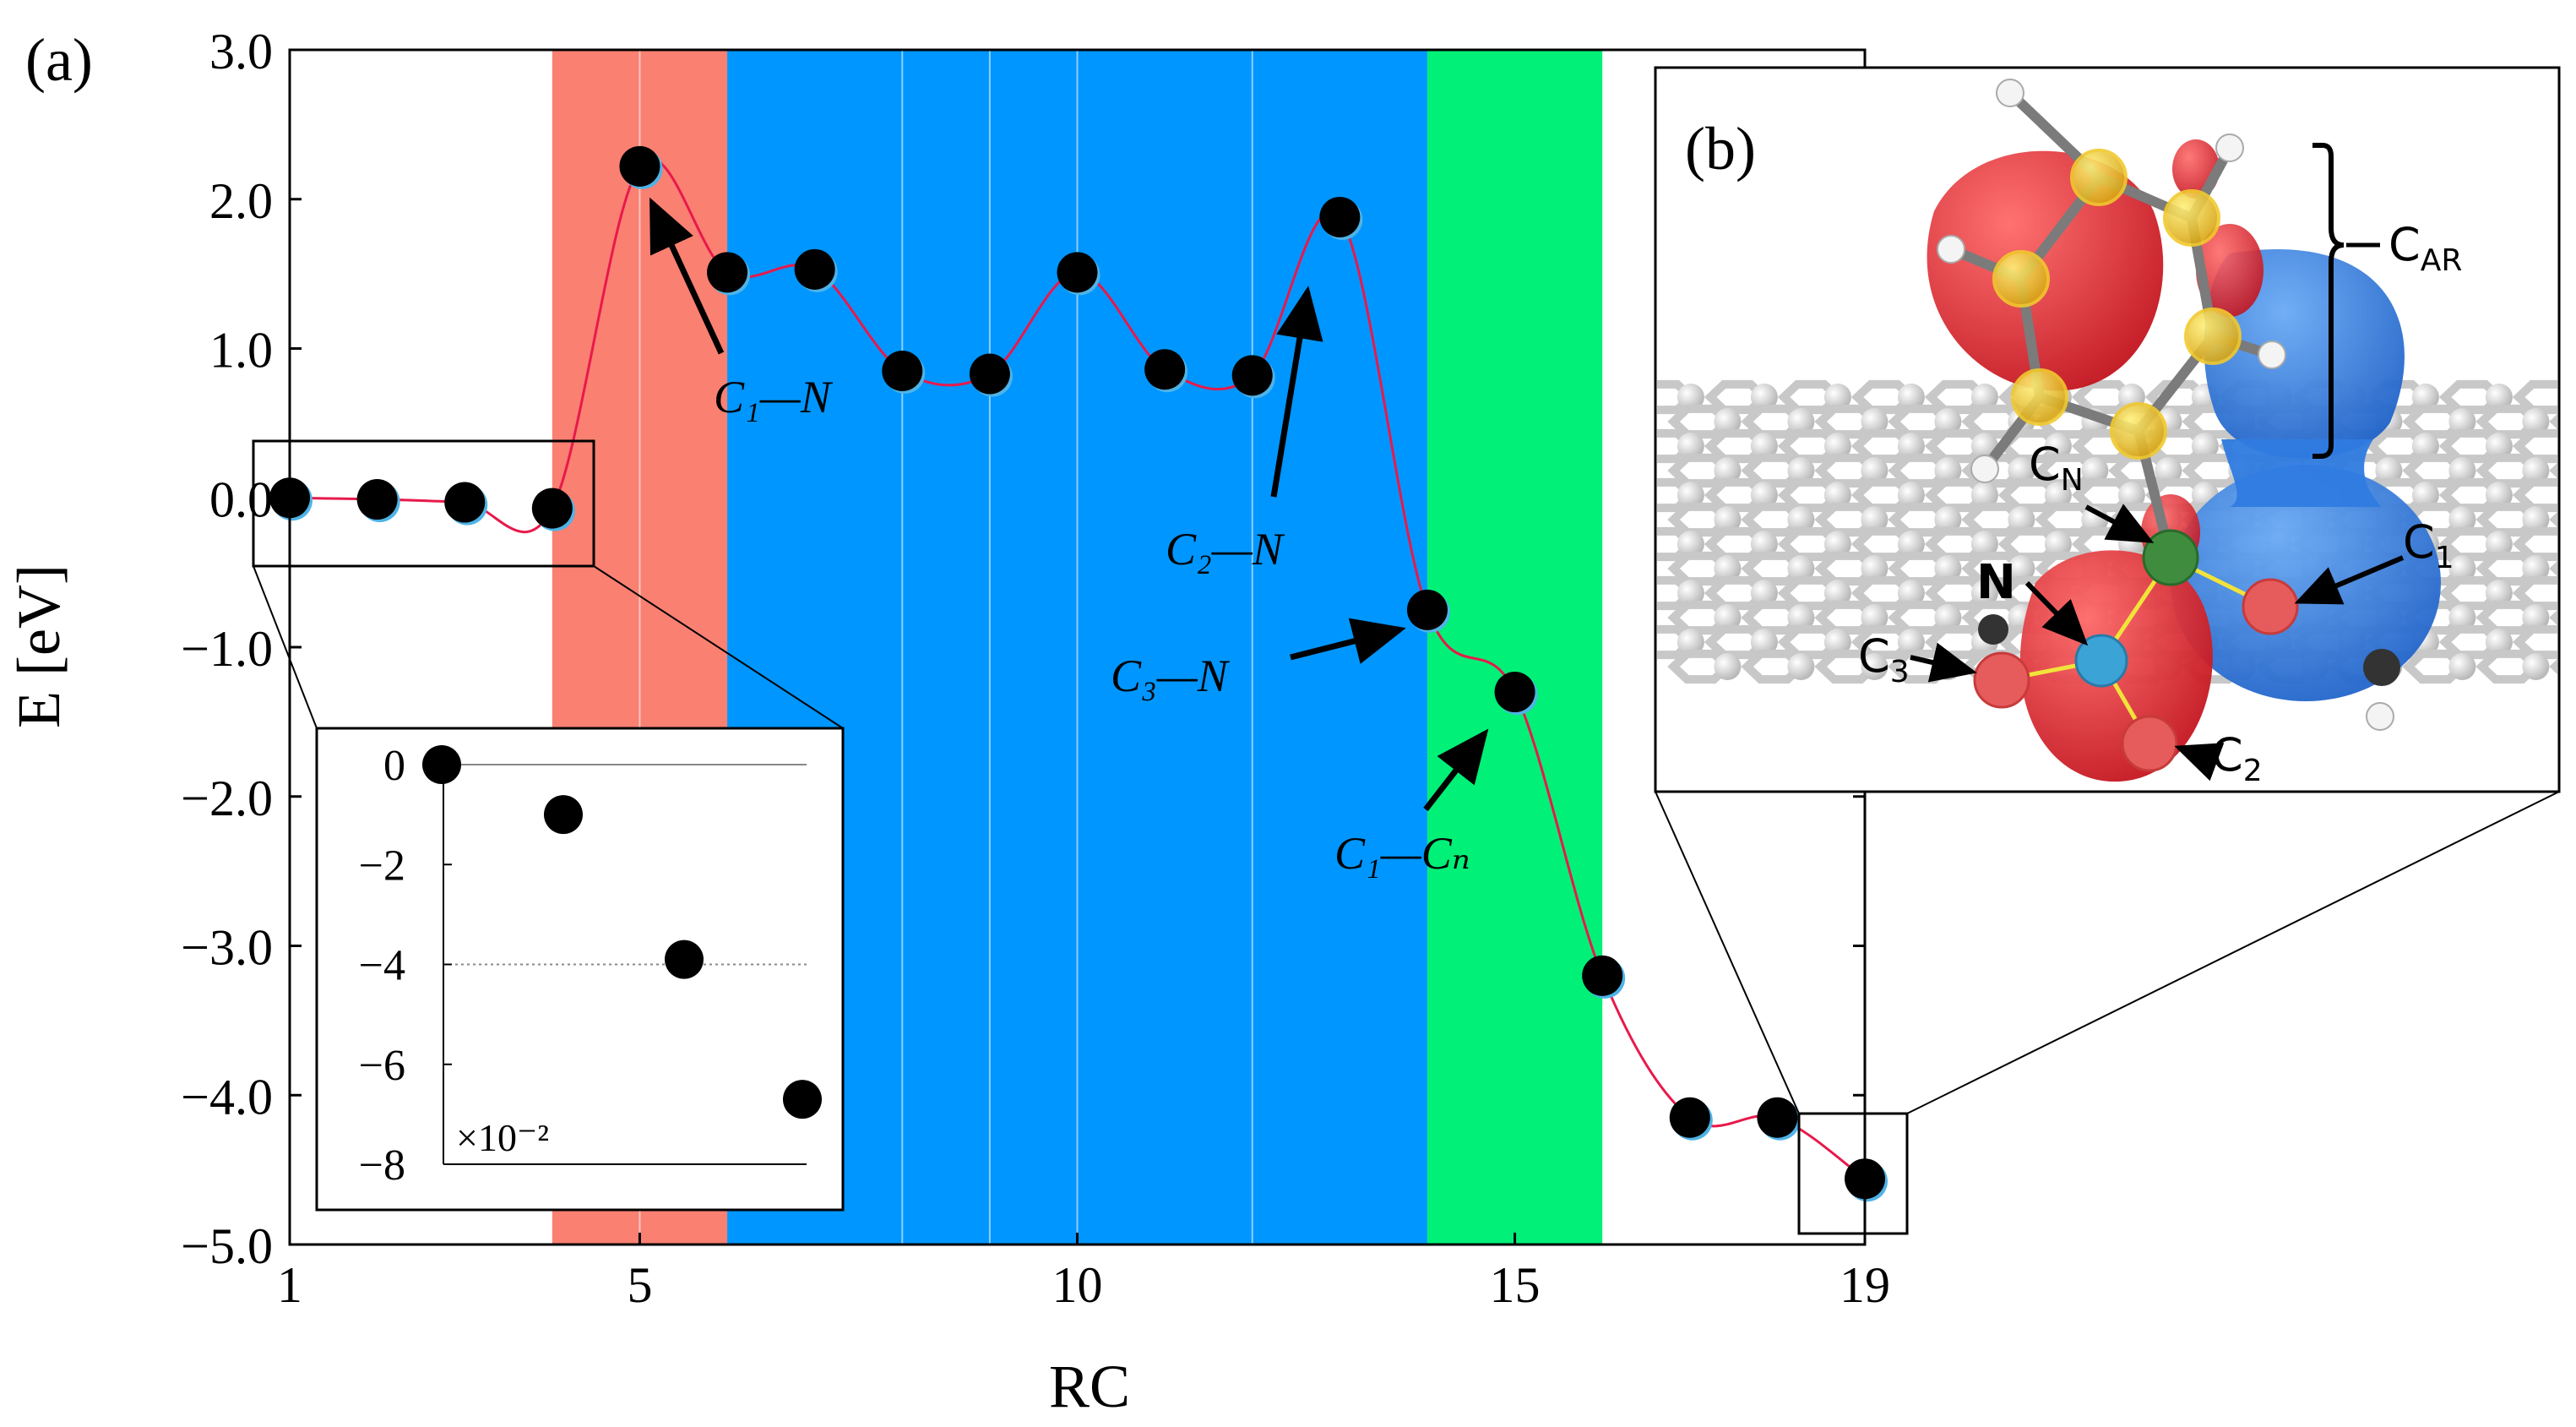 The width and height of the screenshot is (2576, 1427). I want to click on inset-chart: 0 −2 −4 −6 −8 ×10⁻², so click(580, 969).